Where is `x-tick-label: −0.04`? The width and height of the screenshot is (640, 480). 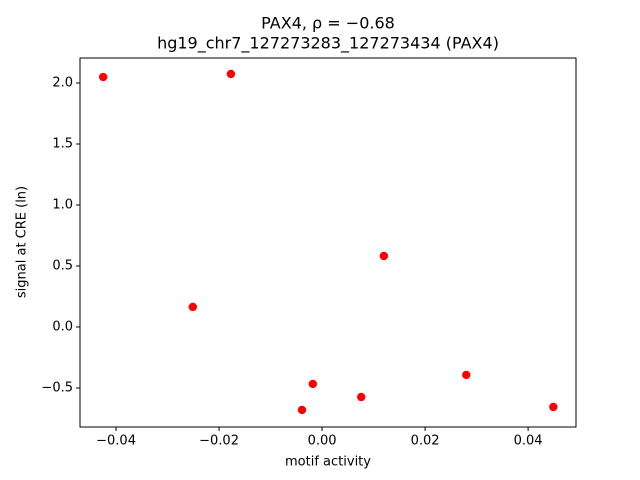 x-tick-label: −0.04 is located at coordinates (116, 441).